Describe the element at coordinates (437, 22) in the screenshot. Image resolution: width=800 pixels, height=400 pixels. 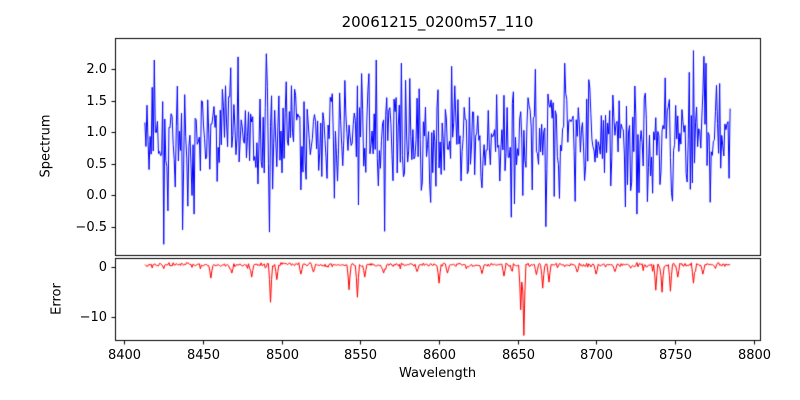
I see `chart-title: 20061215_0200m57_110` at that location.